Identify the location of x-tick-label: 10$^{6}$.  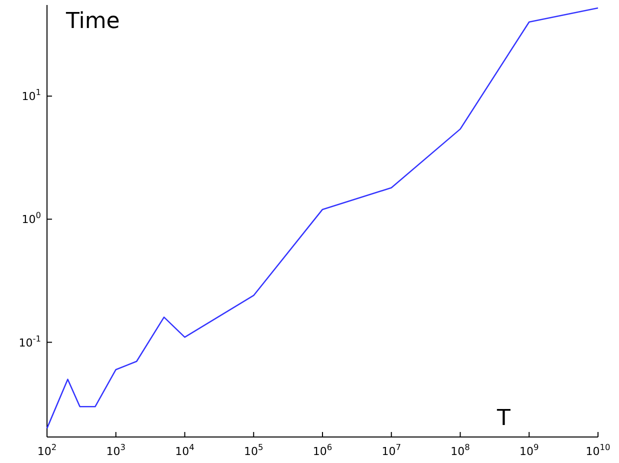
(322, 450).